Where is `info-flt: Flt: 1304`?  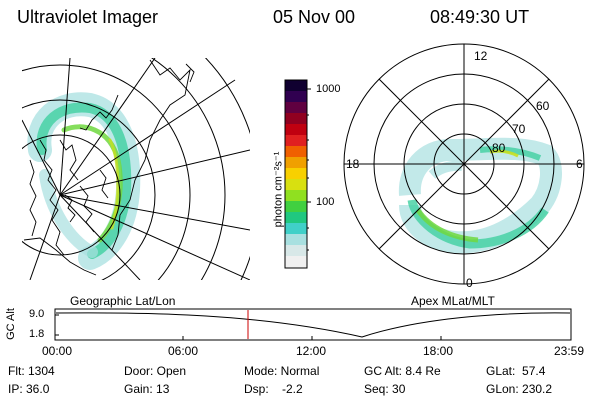 info-flt: Flt: 1304 is located at coordinates (31, 371).